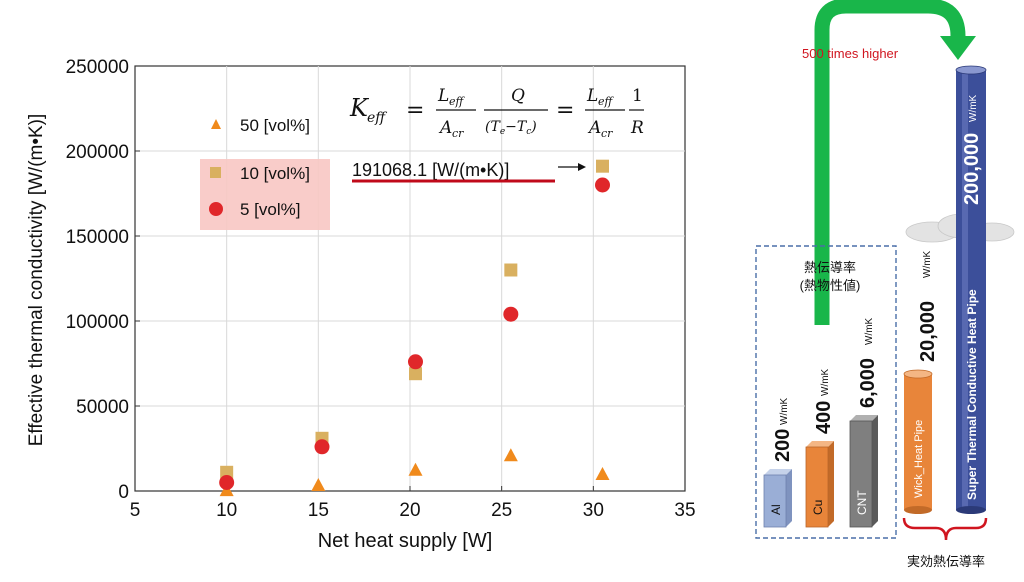 The image size is (1024, 582). What do you see at coordinates (592, 96) in the screenshot?
I see `eq-num3: L` at bounding box center [592, 96].